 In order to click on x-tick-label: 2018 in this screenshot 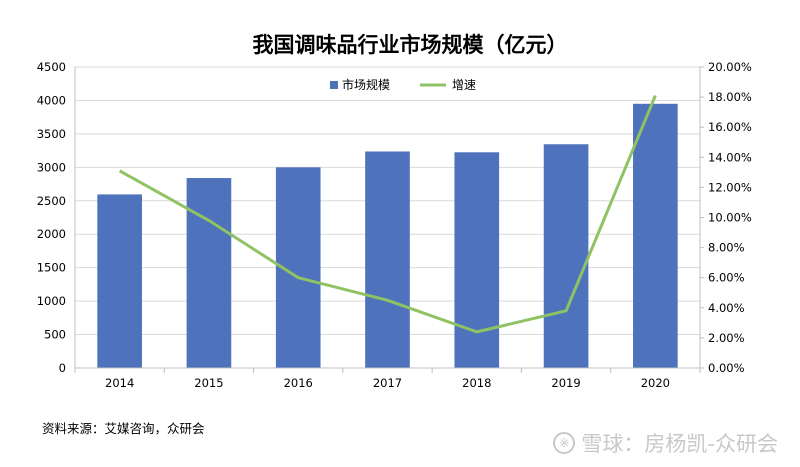, I will do `click(476, 383)`.